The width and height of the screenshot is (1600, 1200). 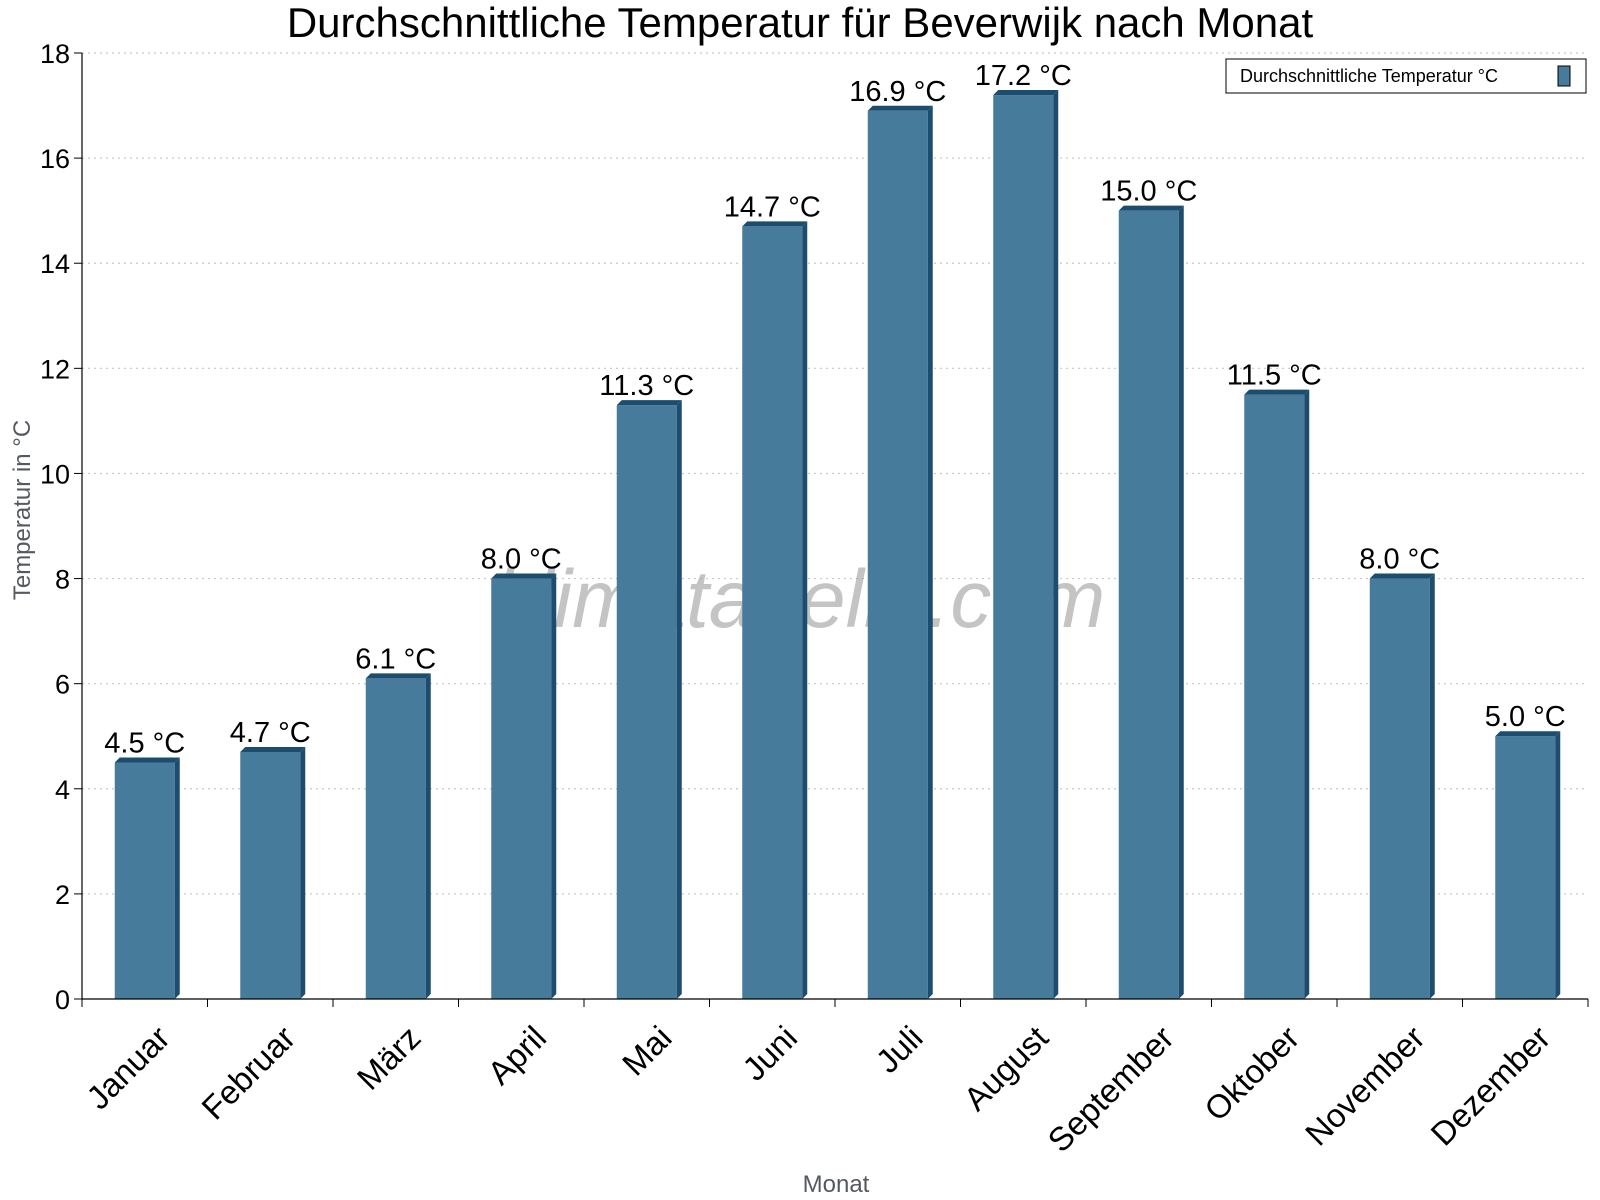 I want to click on data-label: 15.0 °C, so click(x=1148, y=192).